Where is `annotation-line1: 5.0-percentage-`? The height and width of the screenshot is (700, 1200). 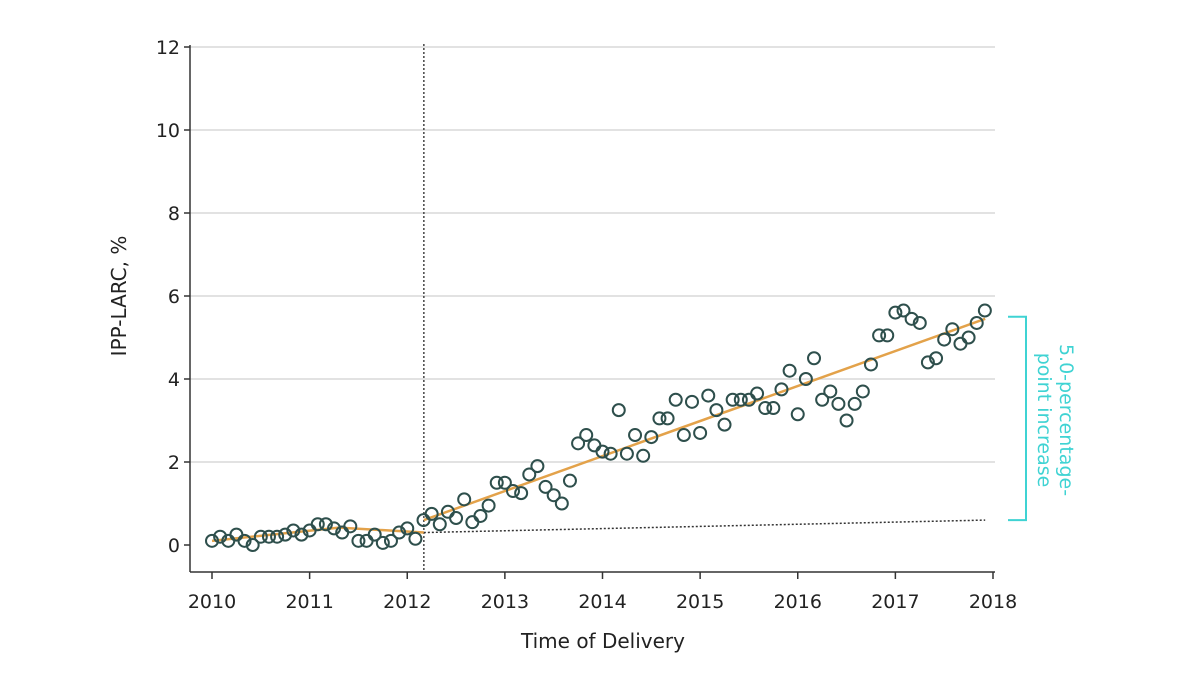 annotation-line1: 5.0-percentage- is located at coordinates (1066, 420).